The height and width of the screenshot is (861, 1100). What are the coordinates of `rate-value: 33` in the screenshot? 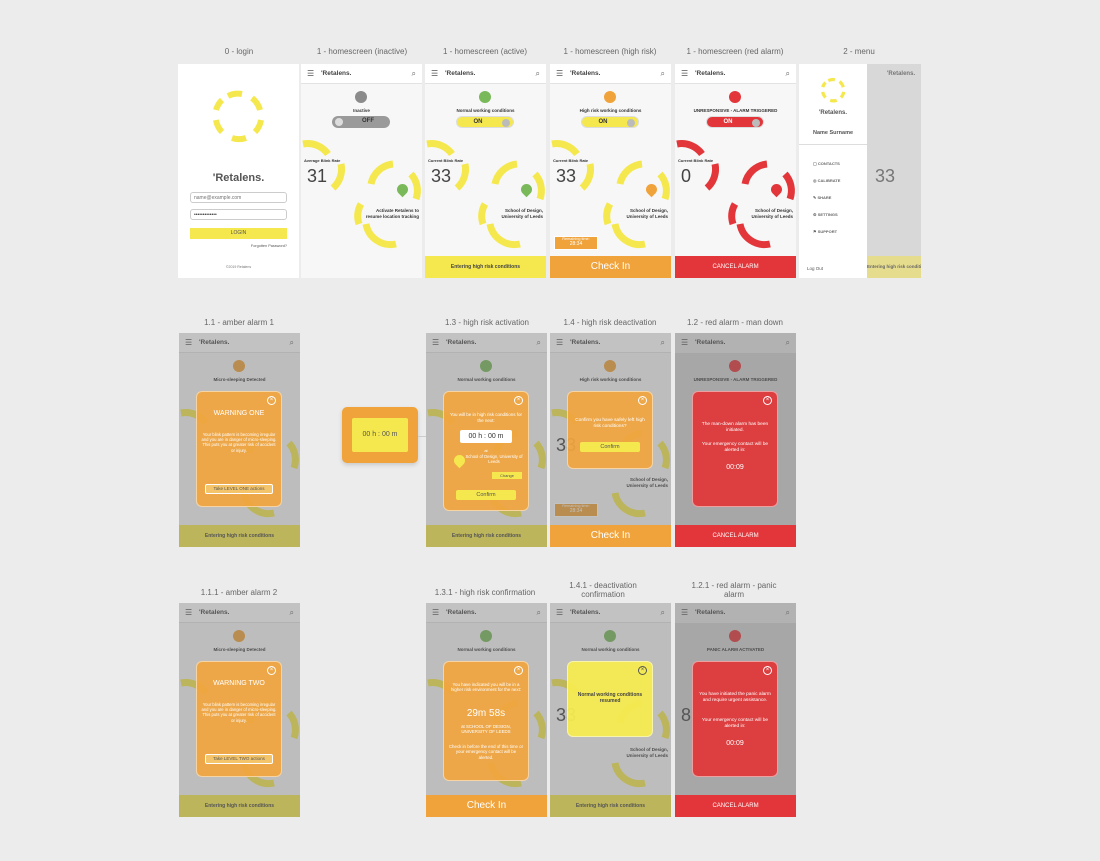 It's located at (566, 176).